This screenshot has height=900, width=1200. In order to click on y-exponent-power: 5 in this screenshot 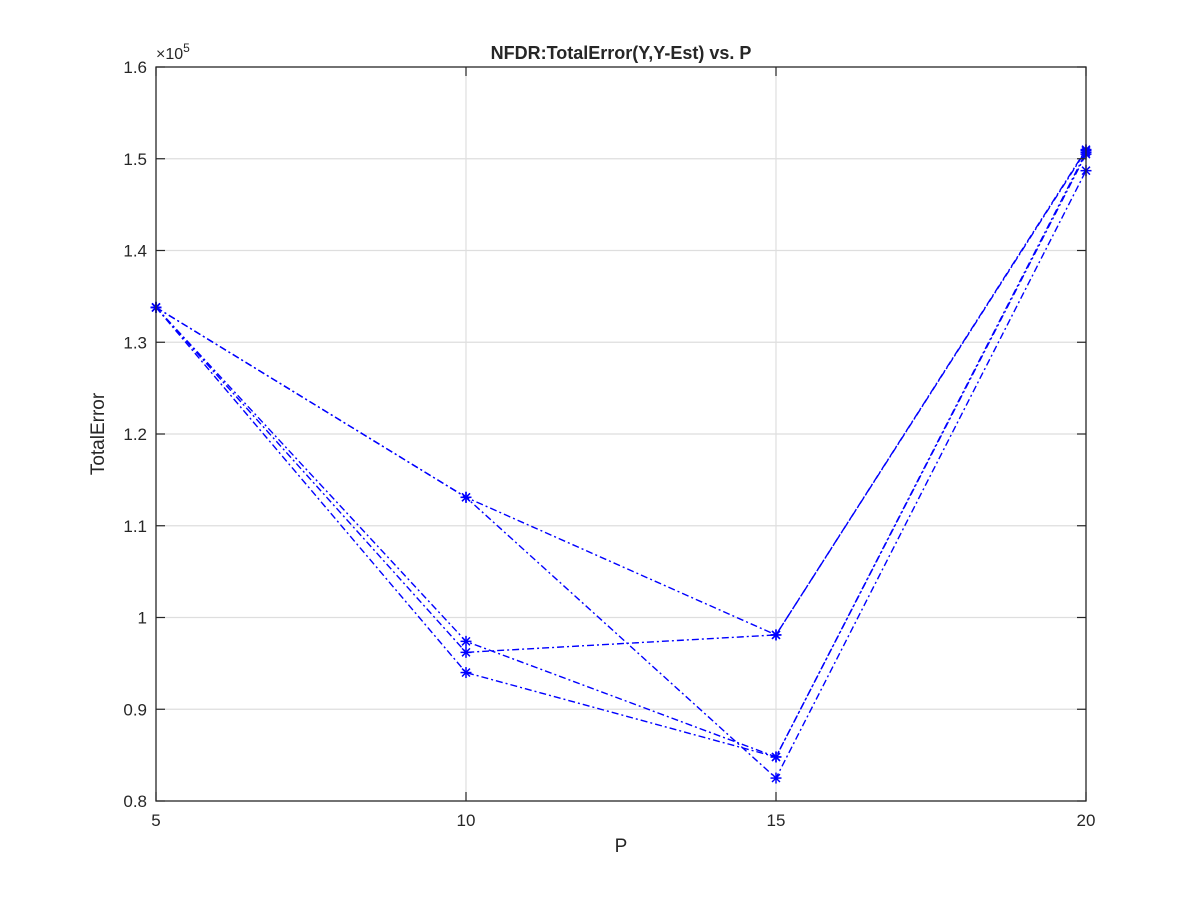, I will do `click(186, 48)`.